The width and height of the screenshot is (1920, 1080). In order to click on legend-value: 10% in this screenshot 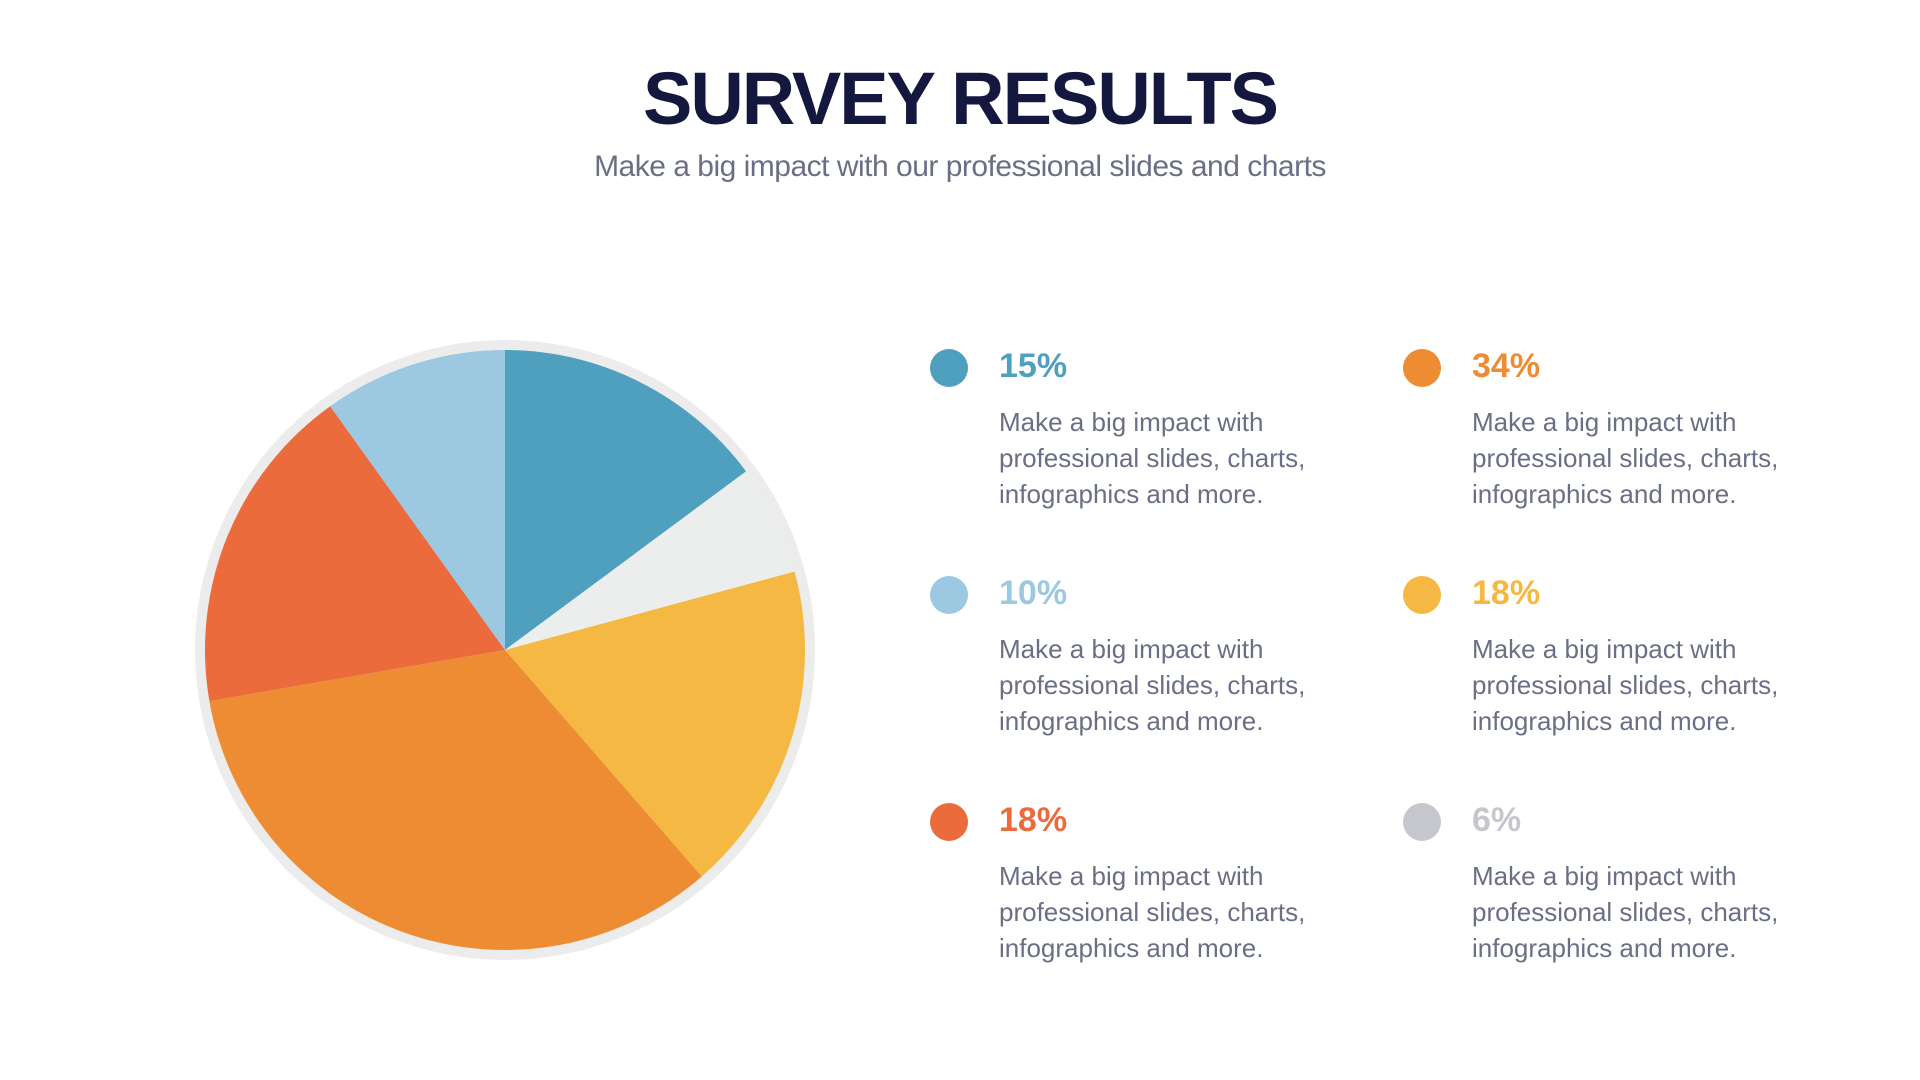, I will do `click(1033, 593)`.